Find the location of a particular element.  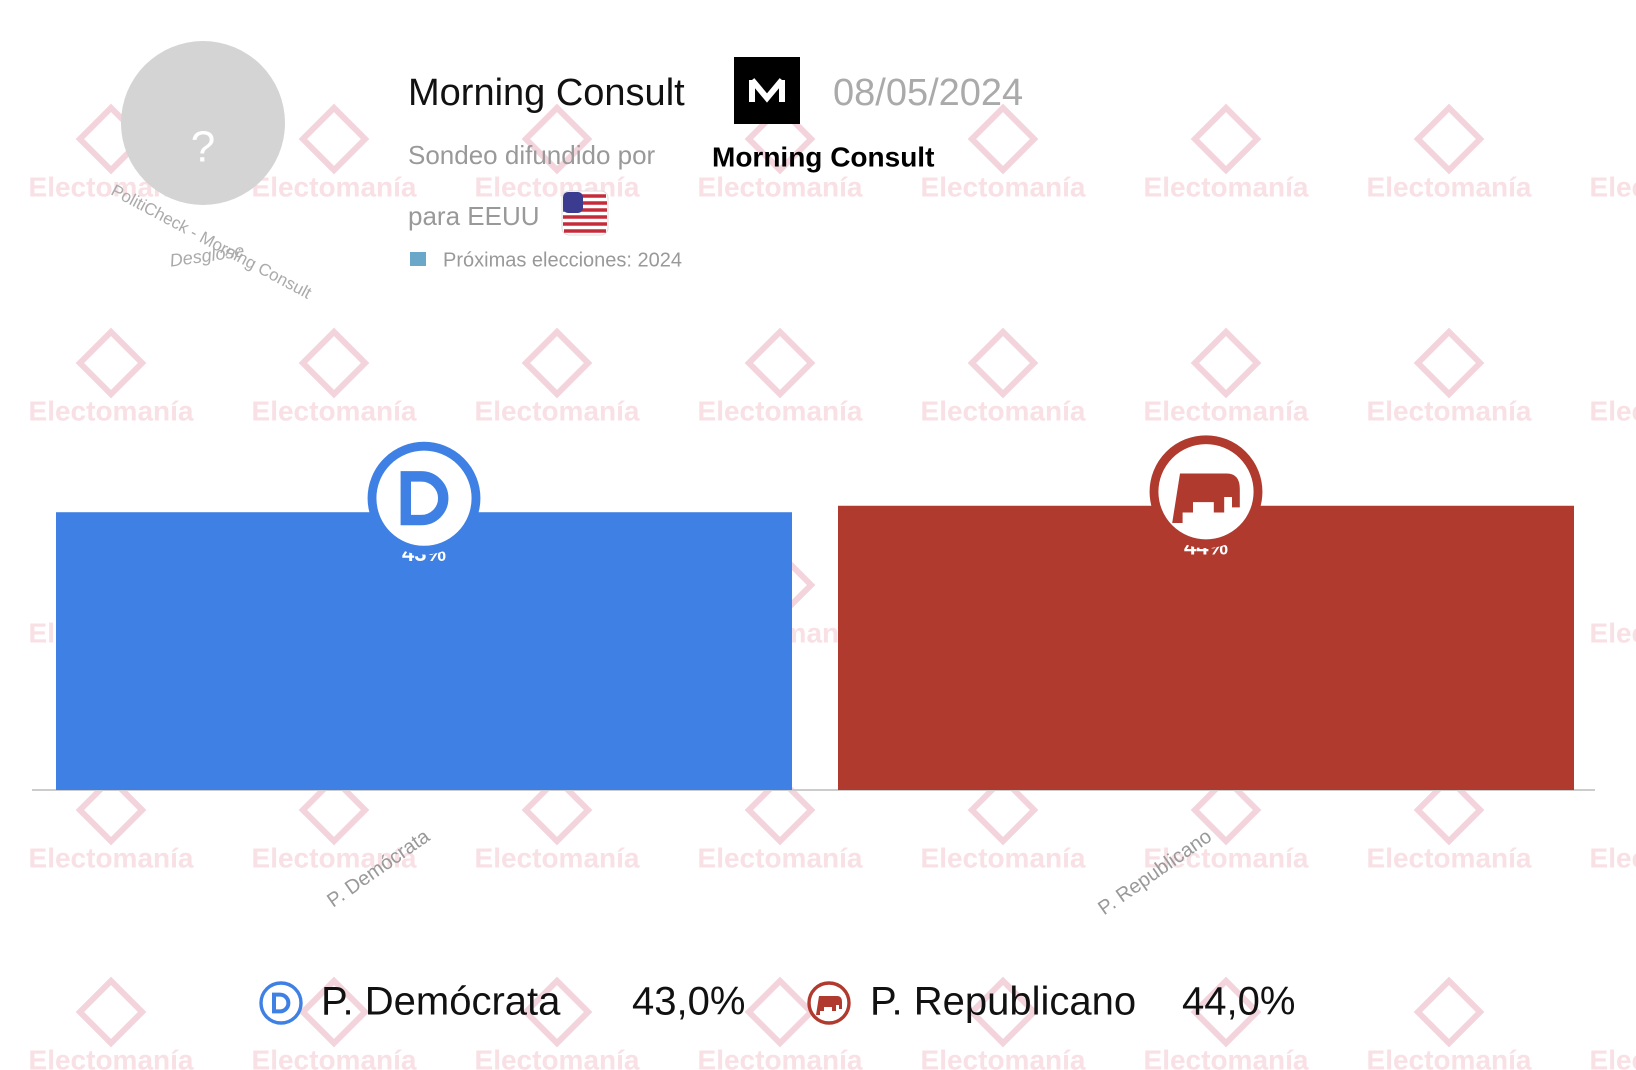

date: 08/05/2024 is located at coordinates (928, 93).